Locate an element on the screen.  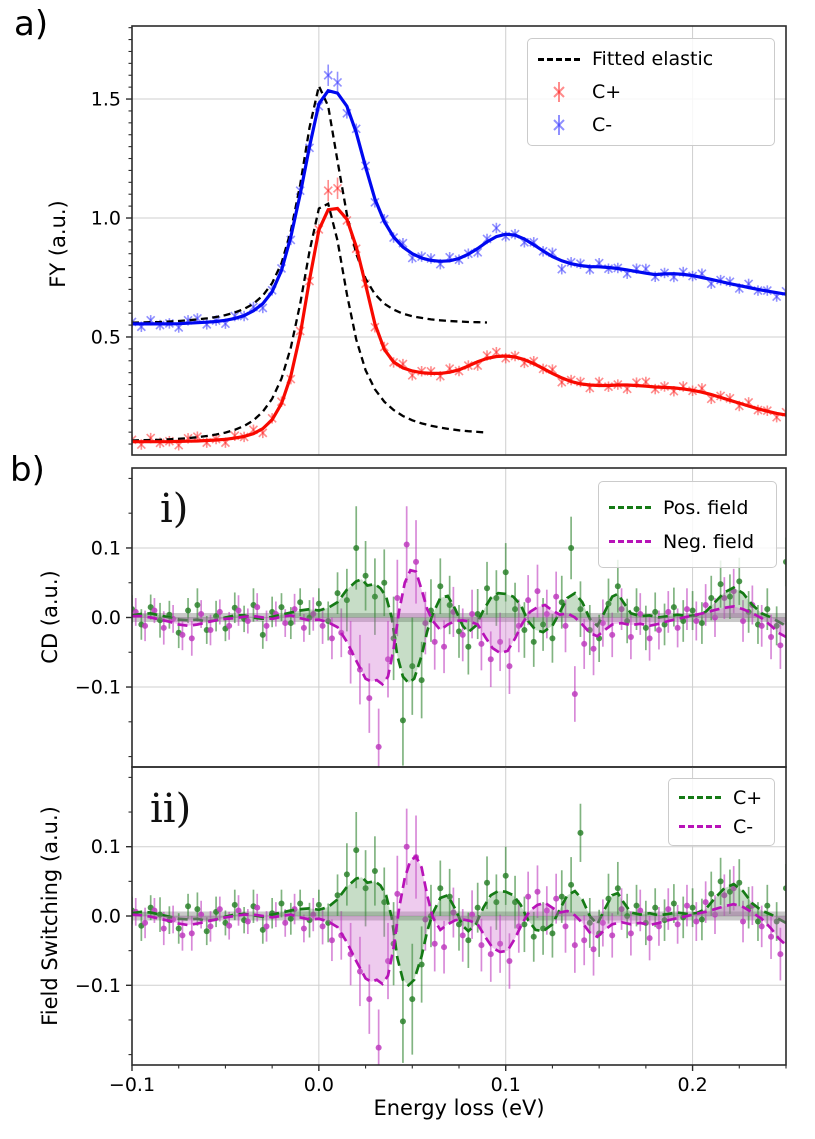
x-axis-label: Energy loss (eV) is located at coordinates (459, 1108).